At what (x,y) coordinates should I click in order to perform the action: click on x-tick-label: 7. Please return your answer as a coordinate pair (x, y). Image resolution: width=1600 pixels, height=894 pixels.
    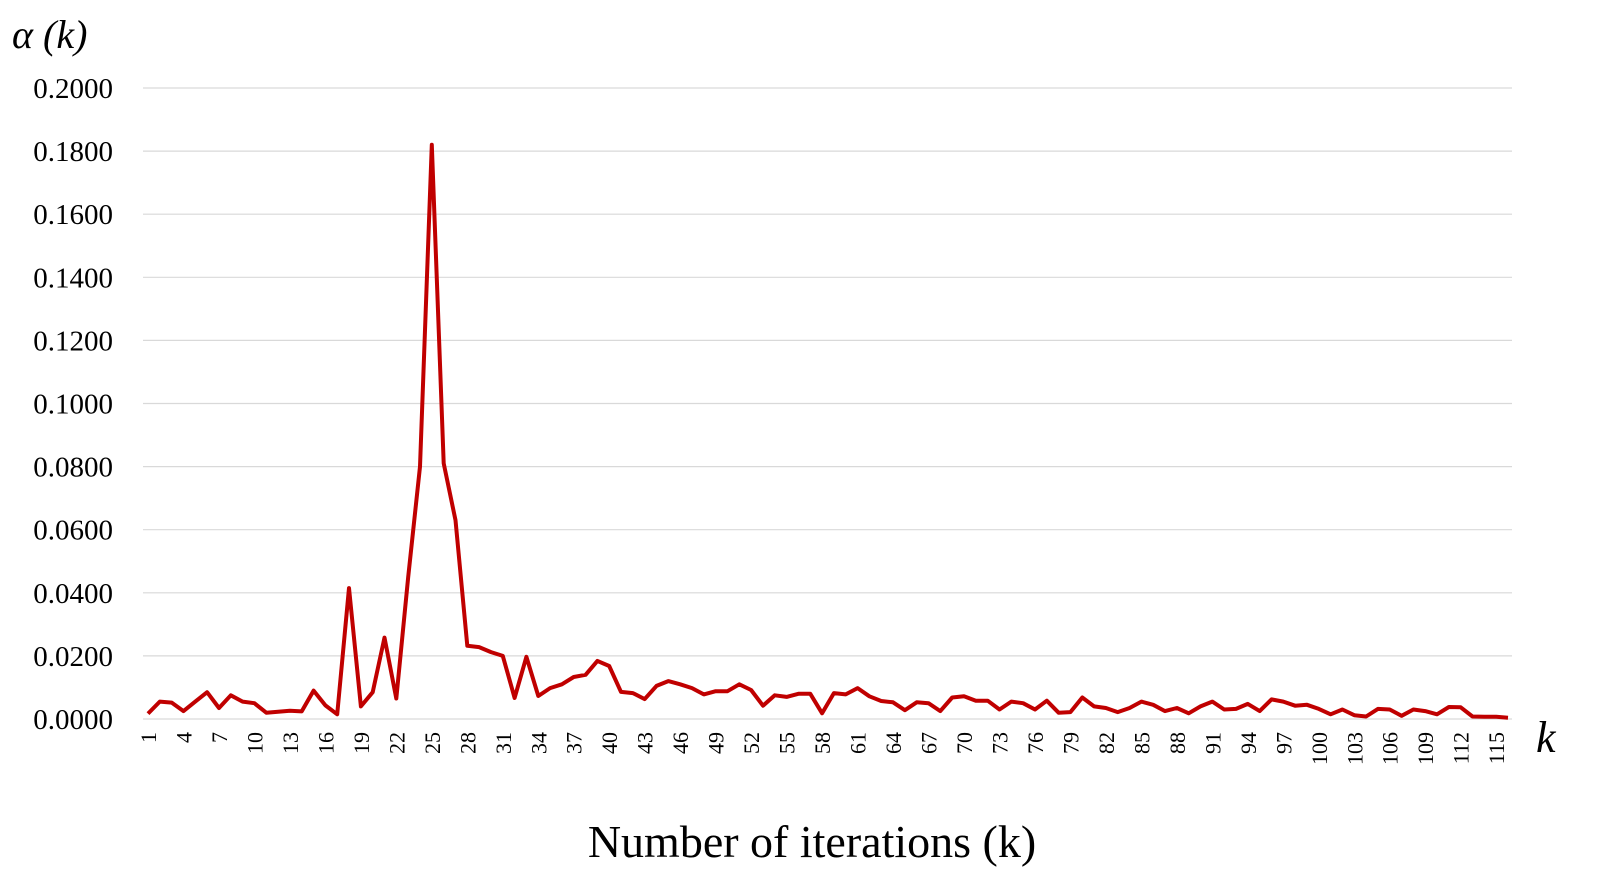
    Looking at the image, I should click on (219, 737).